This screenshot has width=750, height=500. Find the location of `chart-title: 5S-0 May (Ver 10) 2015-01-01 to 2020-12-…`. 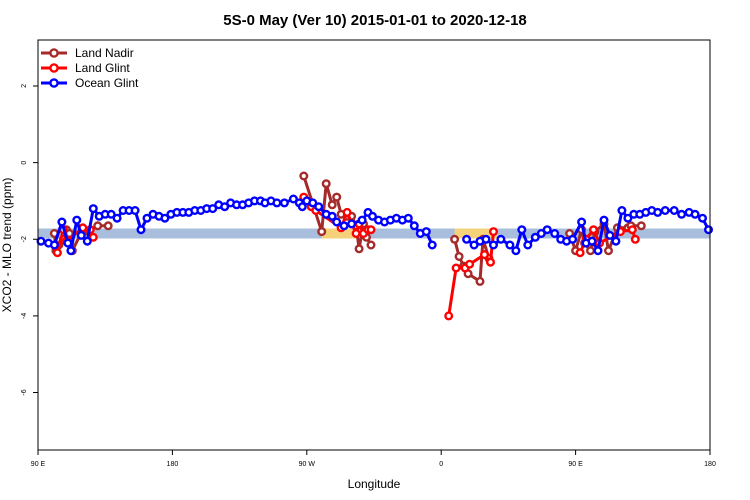

chart-title: 5S-0 May (Ver 10) 2015-01-01 to 2020-12-… is located at coordinates (375, 20).